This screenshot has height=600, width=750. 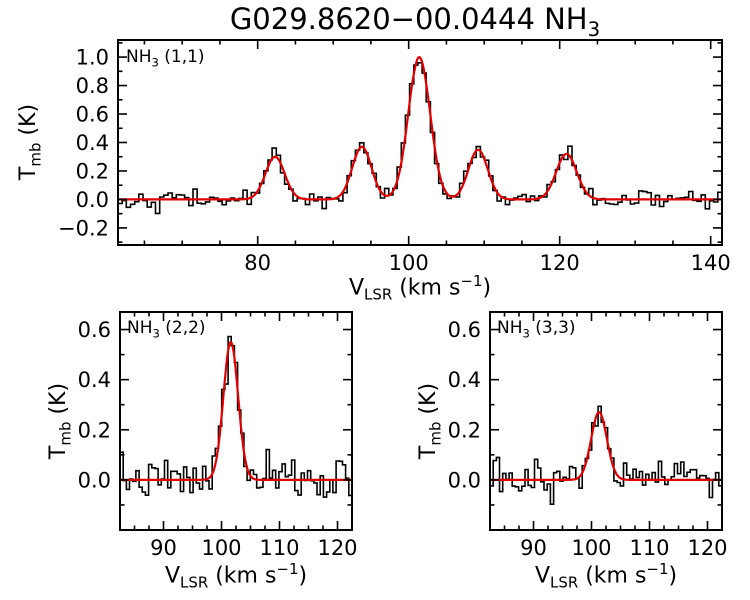 I want to click on x-axis-label-top-panel: VLSR (km s−1), so click(x=420, y=288).